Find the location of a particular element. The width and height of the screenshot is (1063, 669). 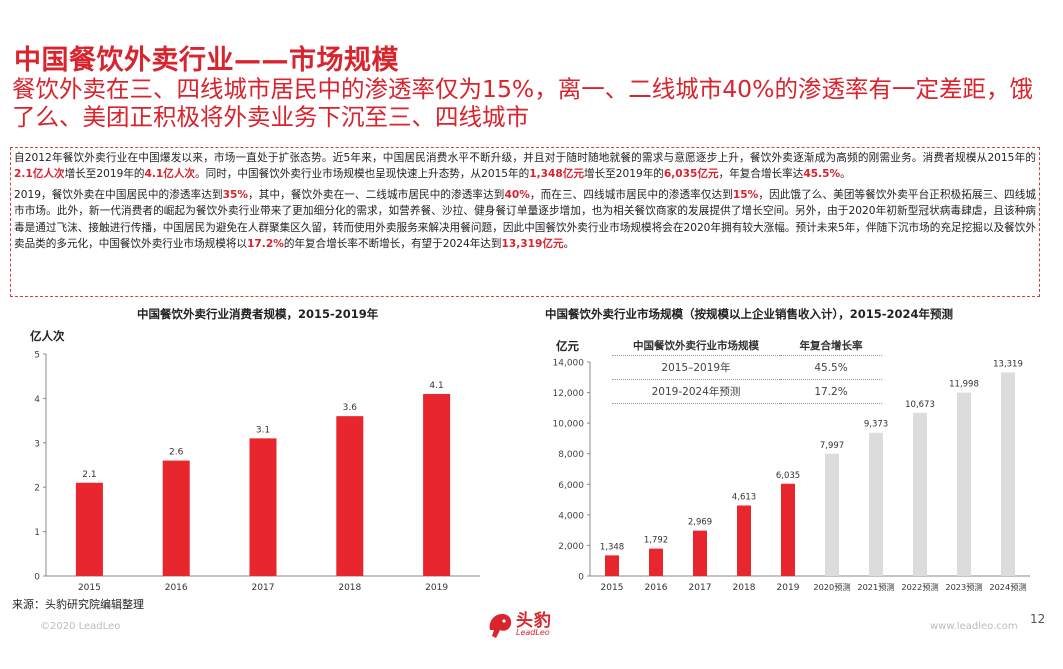

cagr-table-row: 2015–2019年 45.5% is located at coordinates (747, 367).